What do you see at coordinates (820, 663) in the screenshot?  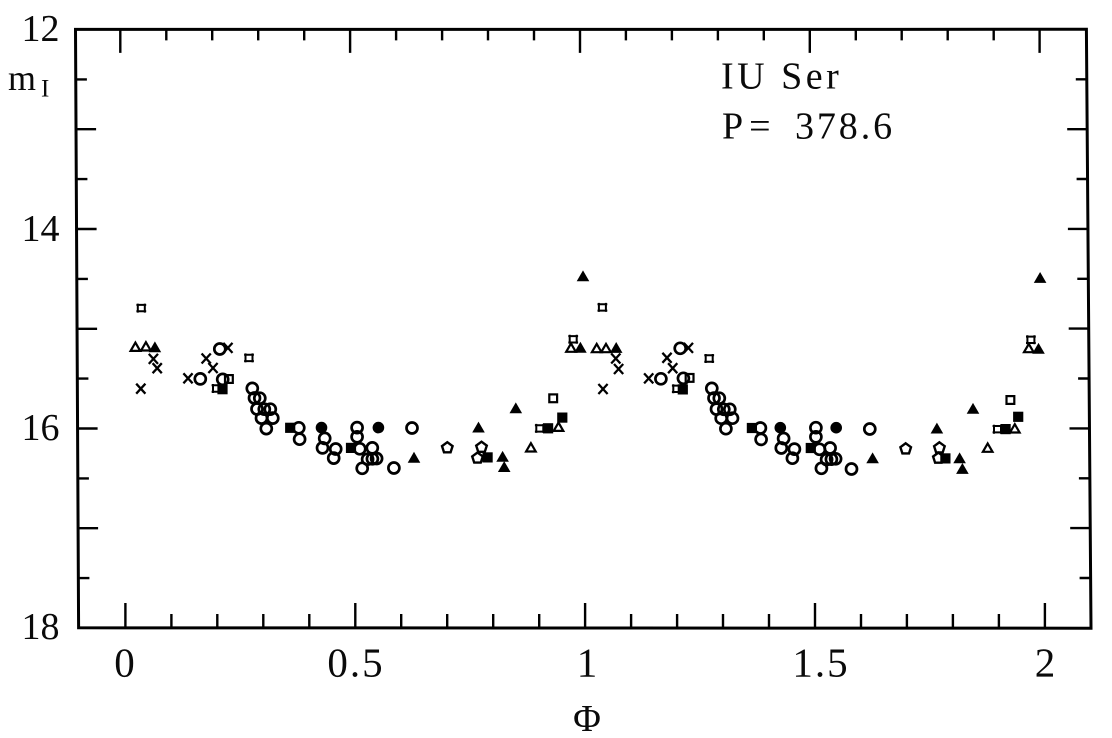 I see `svg-text: 1.5` at bounding box center [820, 663].